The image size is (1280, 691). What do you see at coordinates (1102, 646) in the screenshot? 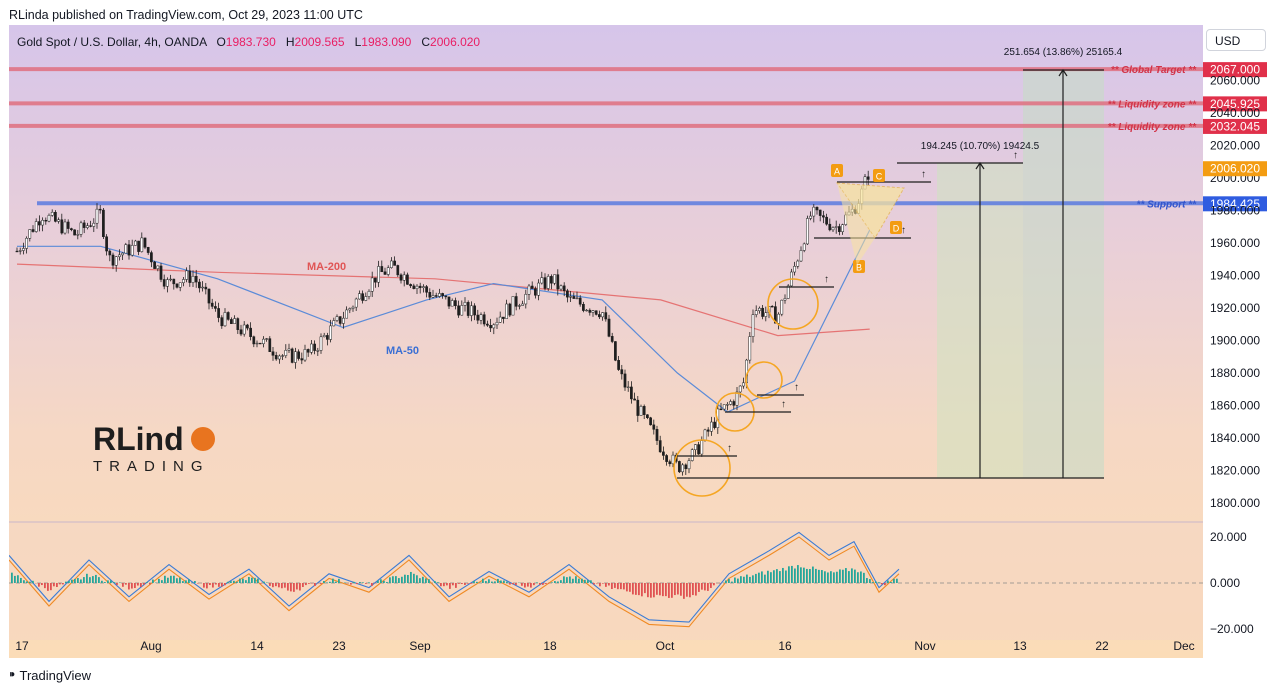
I see `x-tick-label: 22` at bounding box center [1102, 646].